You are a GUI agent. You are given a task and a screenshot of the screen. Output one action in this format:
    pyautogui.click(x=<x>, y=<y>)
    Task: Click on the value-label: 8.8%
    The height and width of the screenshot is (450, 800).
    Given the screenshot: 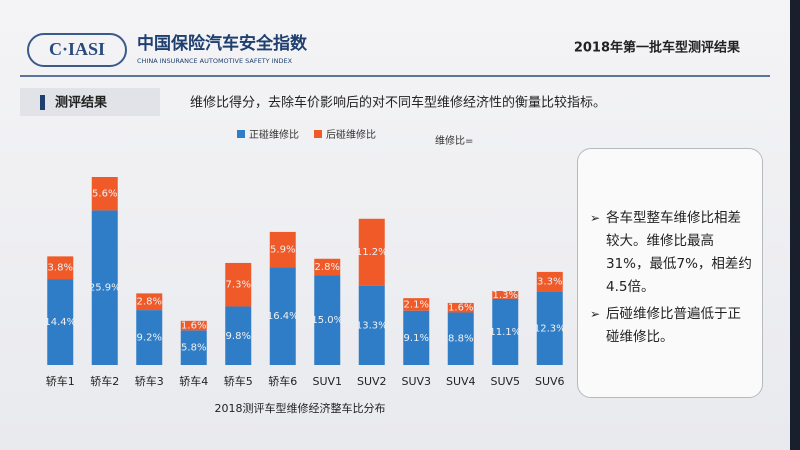 What is the action you would take?
    pyautogui.click(x=460, y=339)
    